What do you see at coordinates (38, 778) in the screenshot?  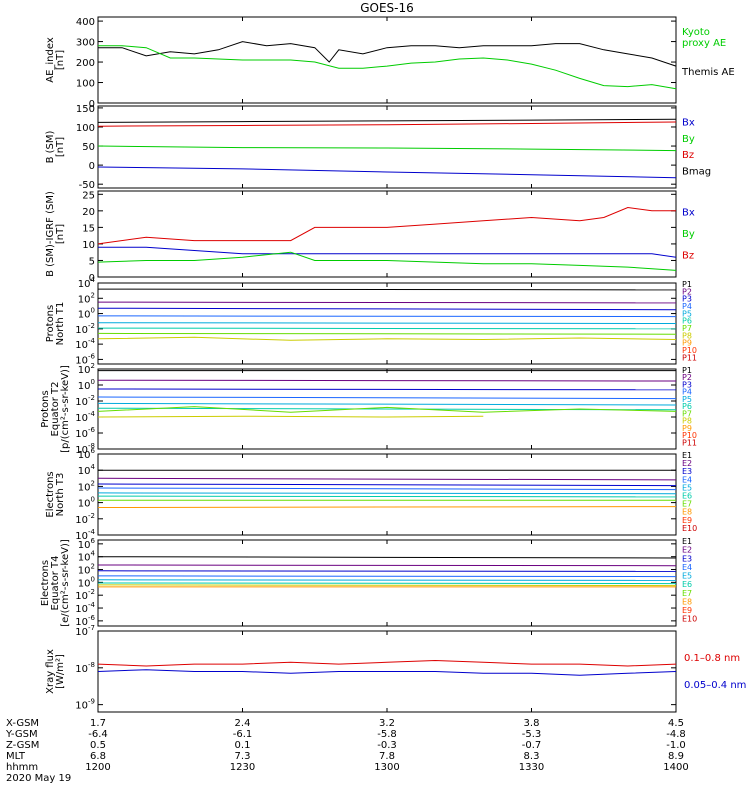 I see `x-axis-row-label: 2020 May 19` at bounding box center [38, 778].